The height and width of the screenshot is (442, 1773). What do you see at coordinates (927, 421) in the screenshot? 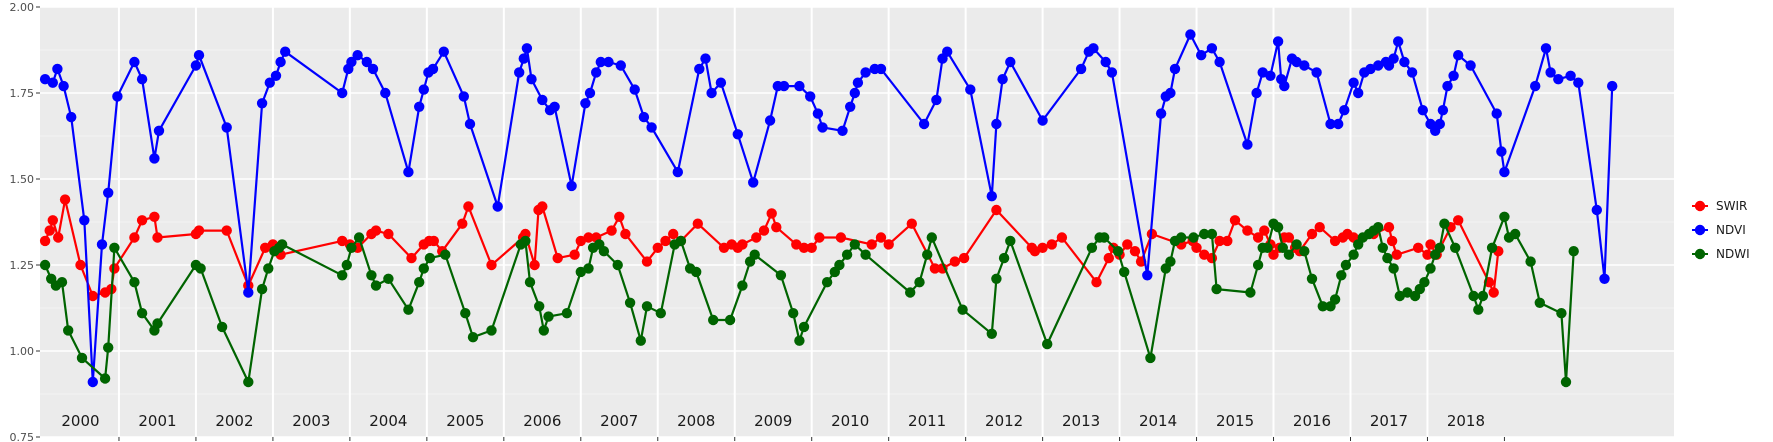
I see `year-label: 2011` at bounding box center [927, 421].